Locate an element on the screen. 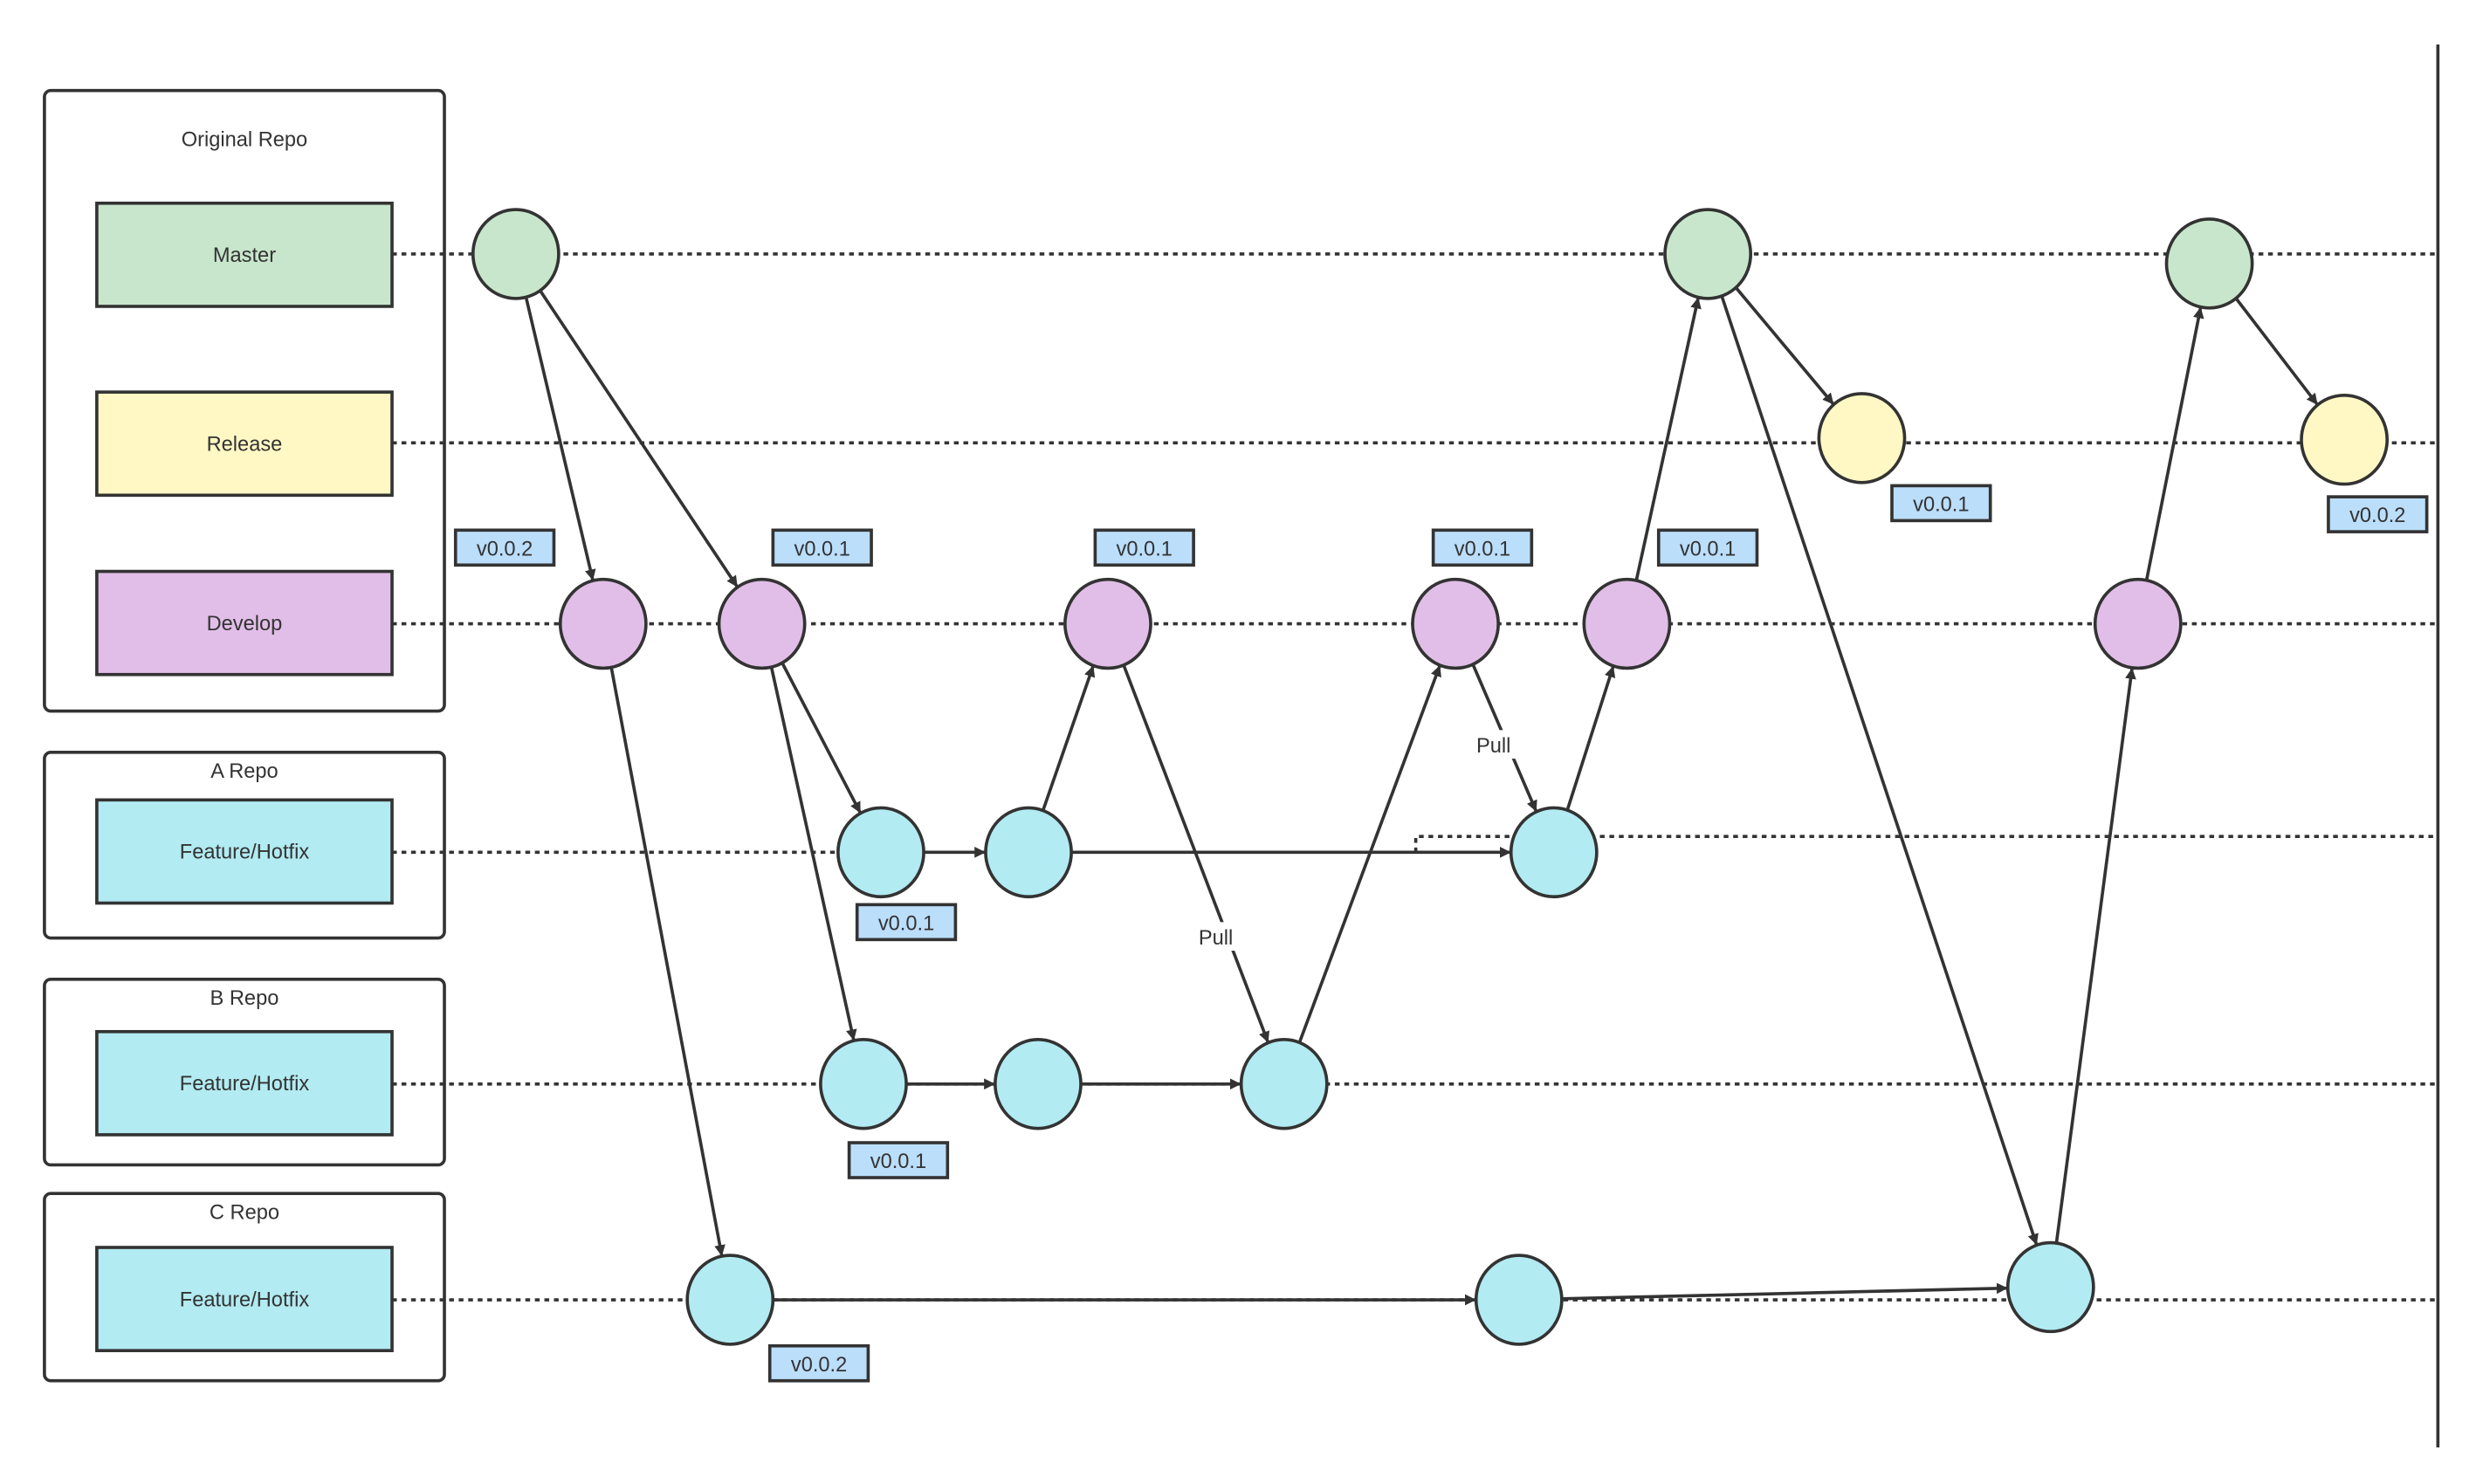 The height and width of the screenshot is (1484, 2476). b-feature-branch-box-label: Feature/Hotfix is located at coordinates (245, 1084).